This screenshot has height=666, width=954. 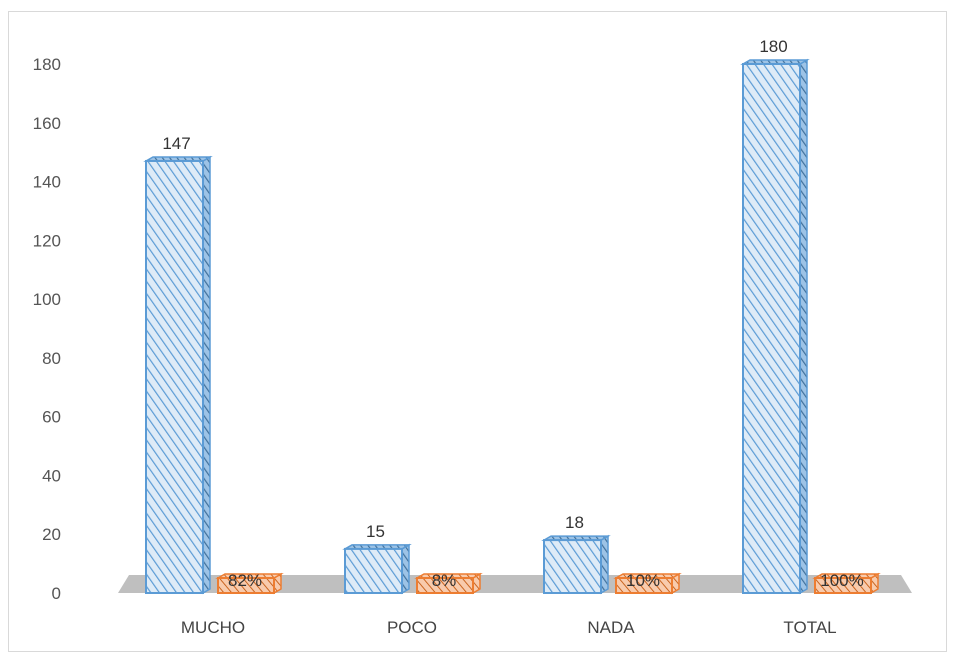 I want to click on percent-data-label: 82%, so click(x=245, y=580).